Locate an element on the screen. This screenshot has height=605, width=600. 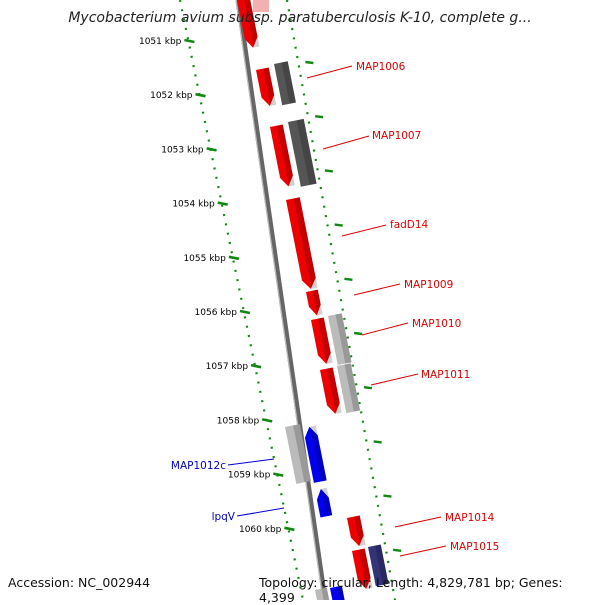
accession-text: Accession: NC_002944 is located at coordinates (79, 582).